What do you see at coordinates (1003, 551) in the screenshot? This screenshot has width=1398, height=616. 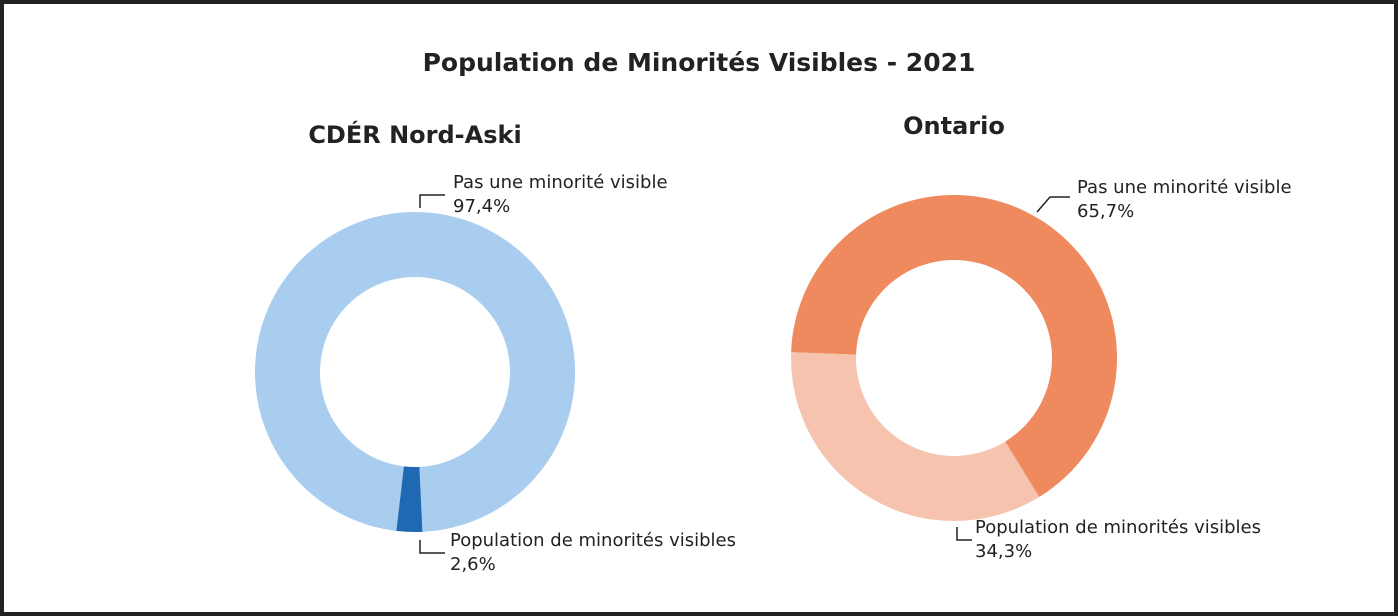 I see `value-label: 34,3%` at bounding box center [1003, 551].